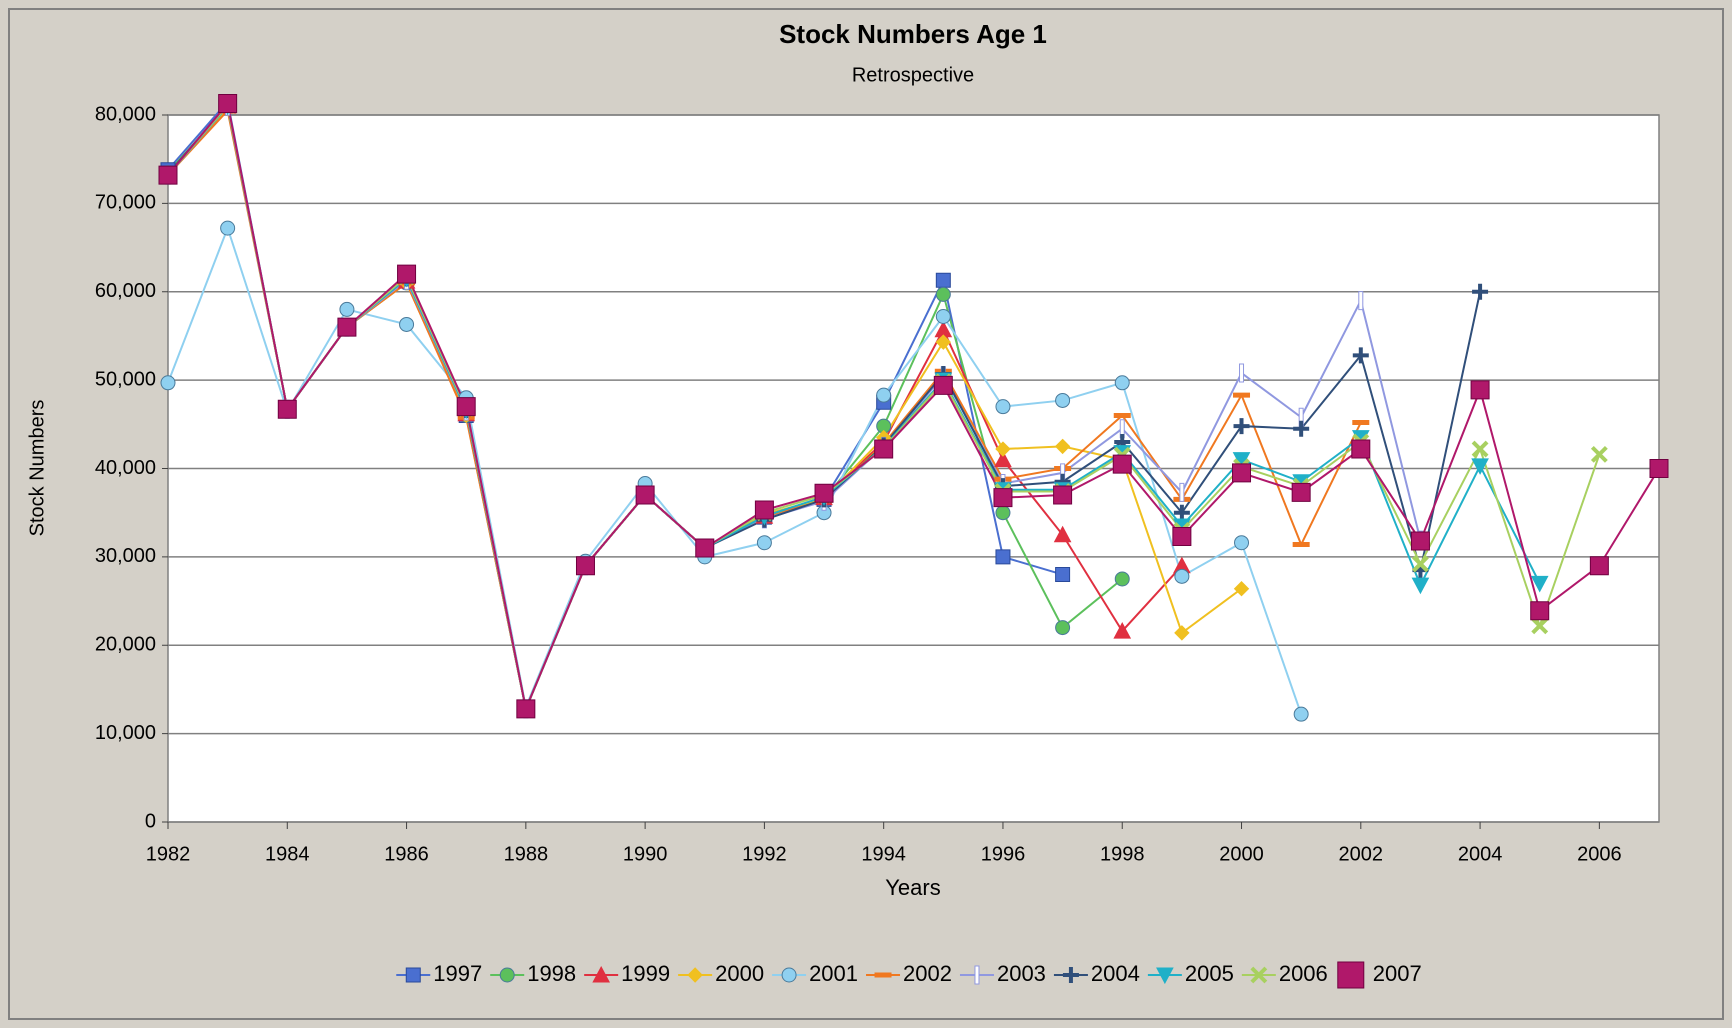 The width and height of the screenshot is (1732, 1028). I want to click on y-tick-label: 10,000, so click(125, 733).